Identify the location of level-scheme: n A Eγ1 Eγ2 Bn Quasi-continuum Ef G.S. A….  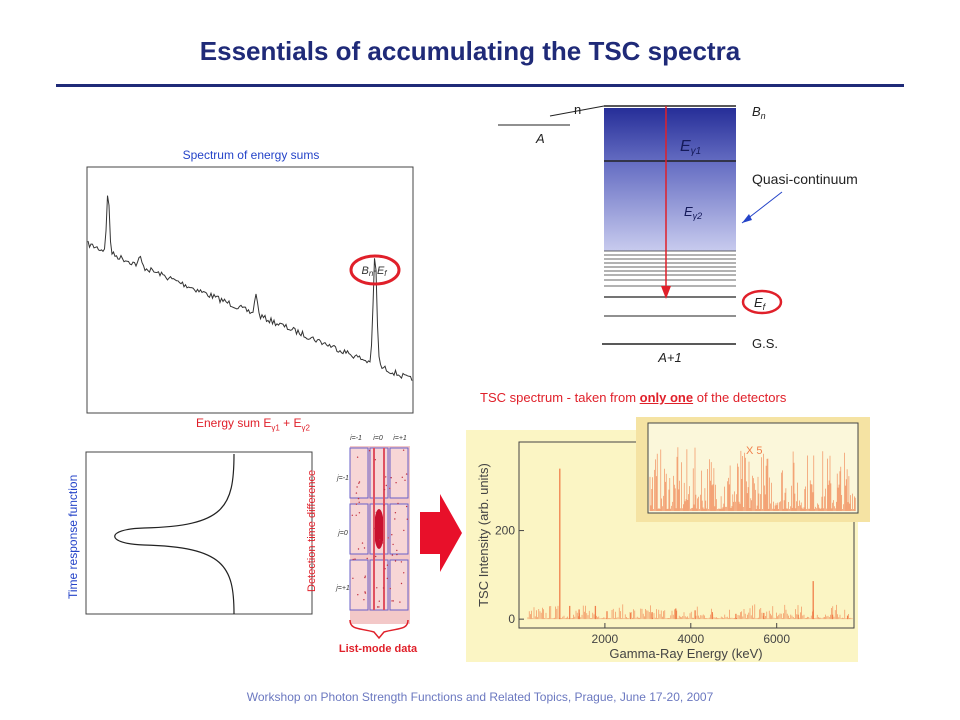
(678, 233).